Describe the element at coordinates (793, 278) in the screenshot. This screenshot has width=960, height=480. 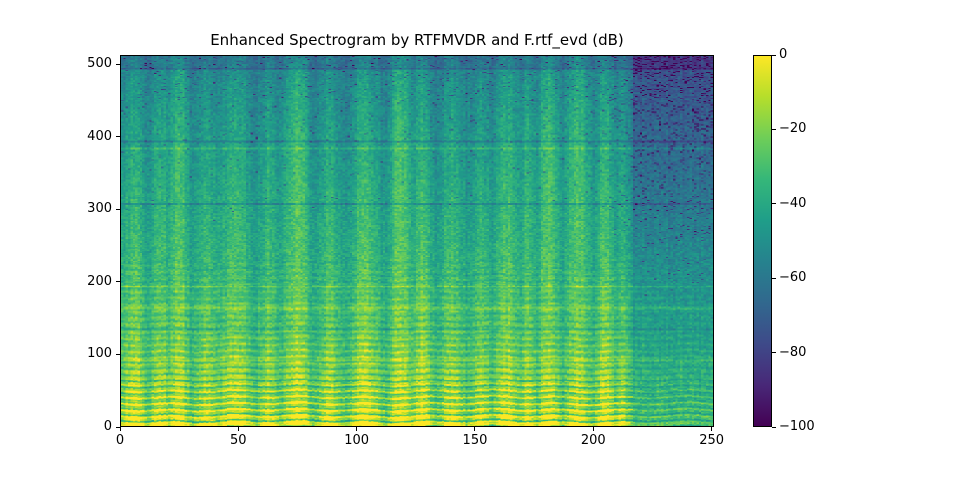
I see `colorbar-tick-label: −60` at that location.